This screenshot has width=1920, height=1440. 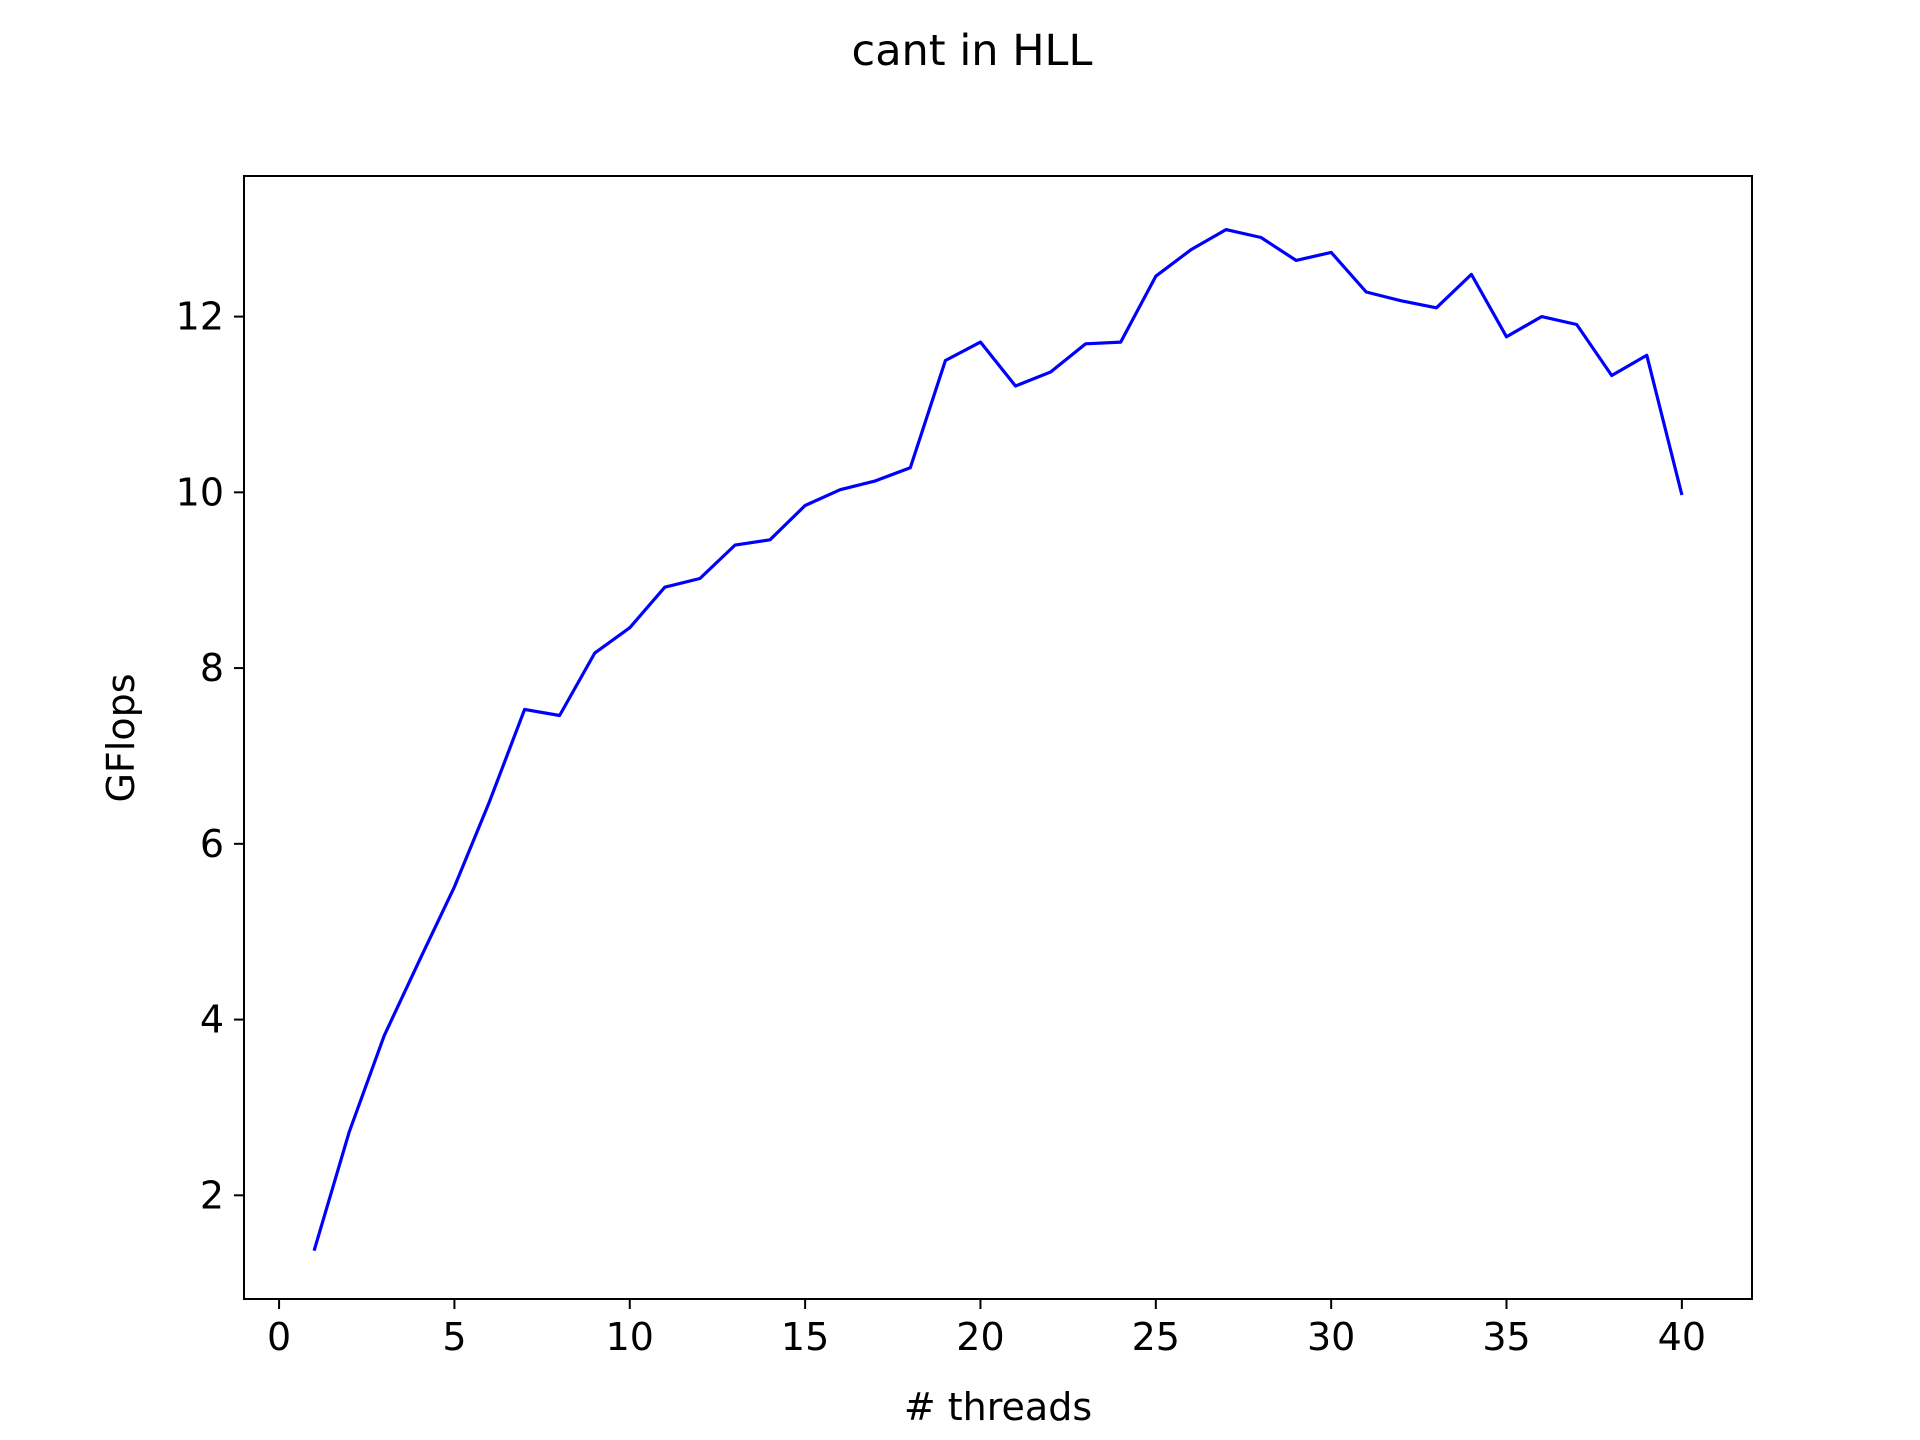 I want to click on x-tick-label: 20, so click(x=980, y=1337).